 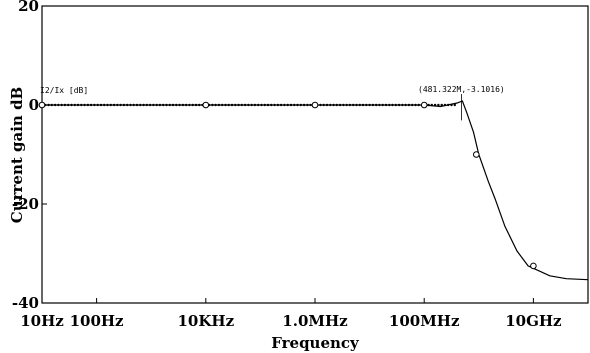 What do you see at coordinates (424, 321) in the screenshot?
I see `x-tick-label: 100MHz` at bounding box center [424, 321].